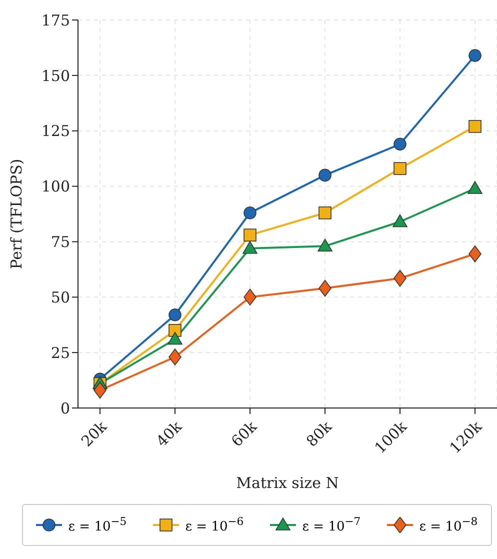  Describe the element at coordinates (287, 483) in the screenshot. I see `x-axis-title: Matrix size N` at that location.